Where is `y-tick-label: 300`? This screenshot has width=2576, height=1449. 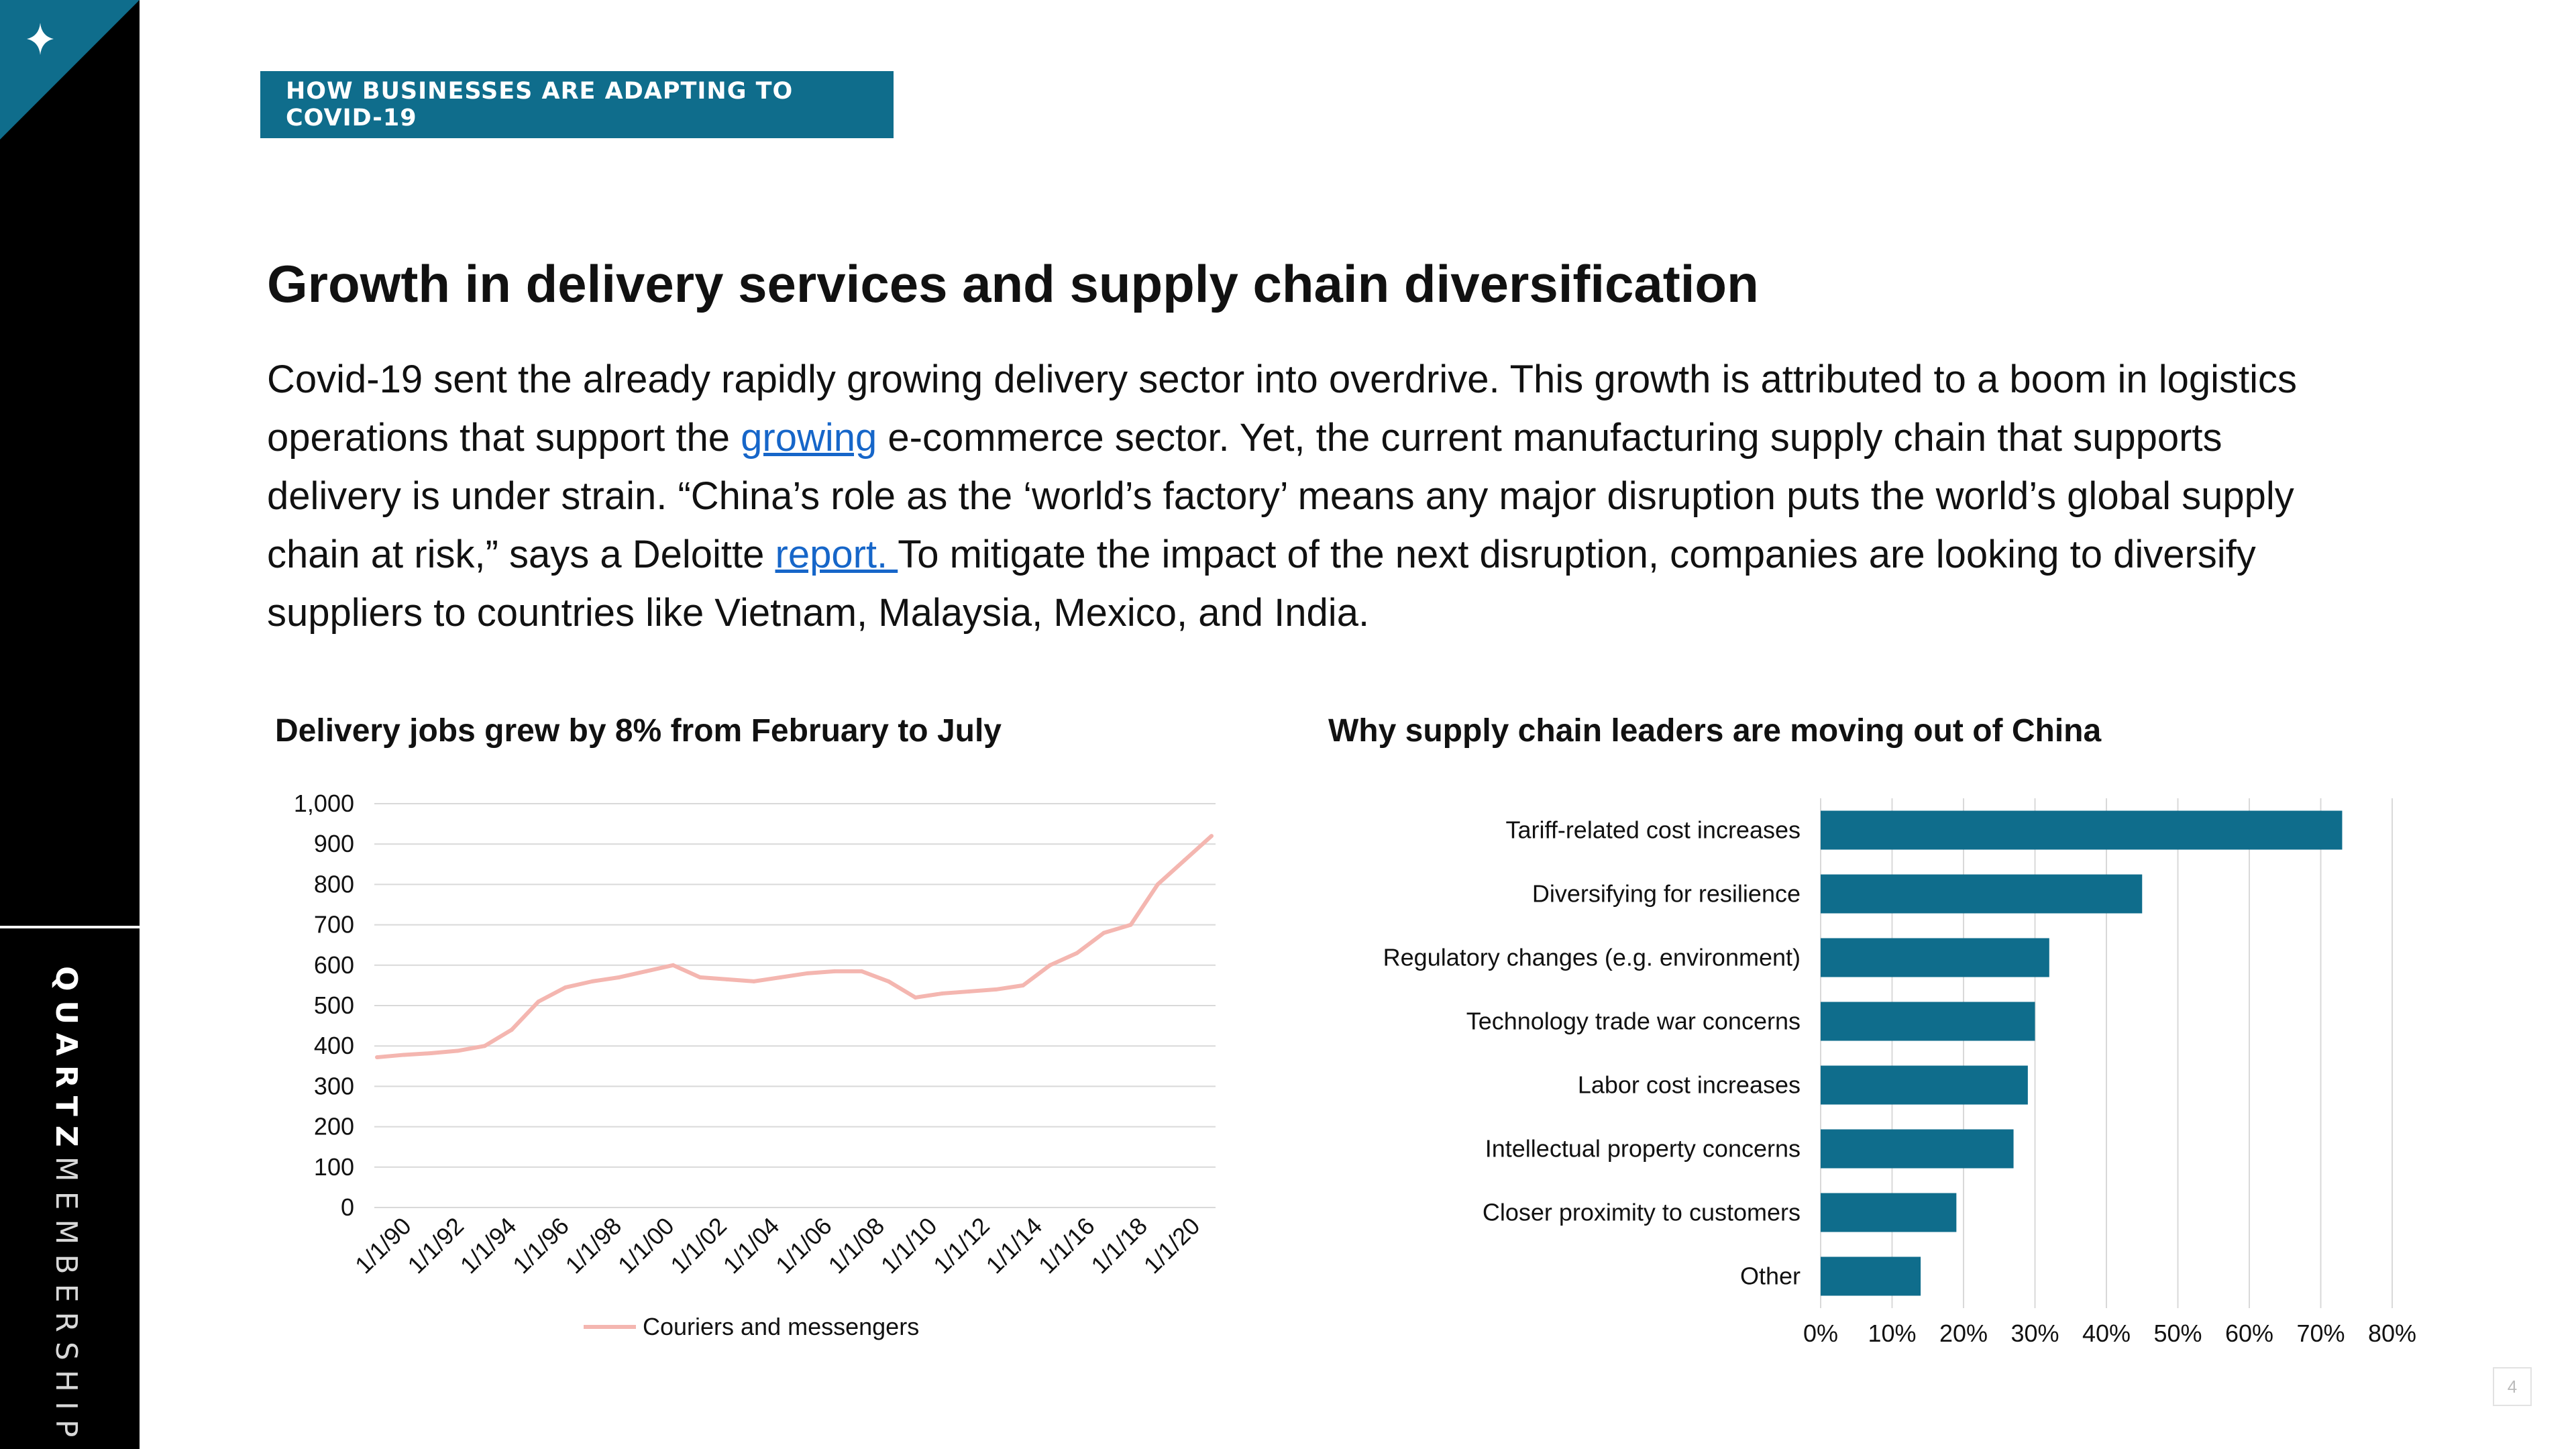
y-tick-label: 300 is located at coordinates (334, 1085).